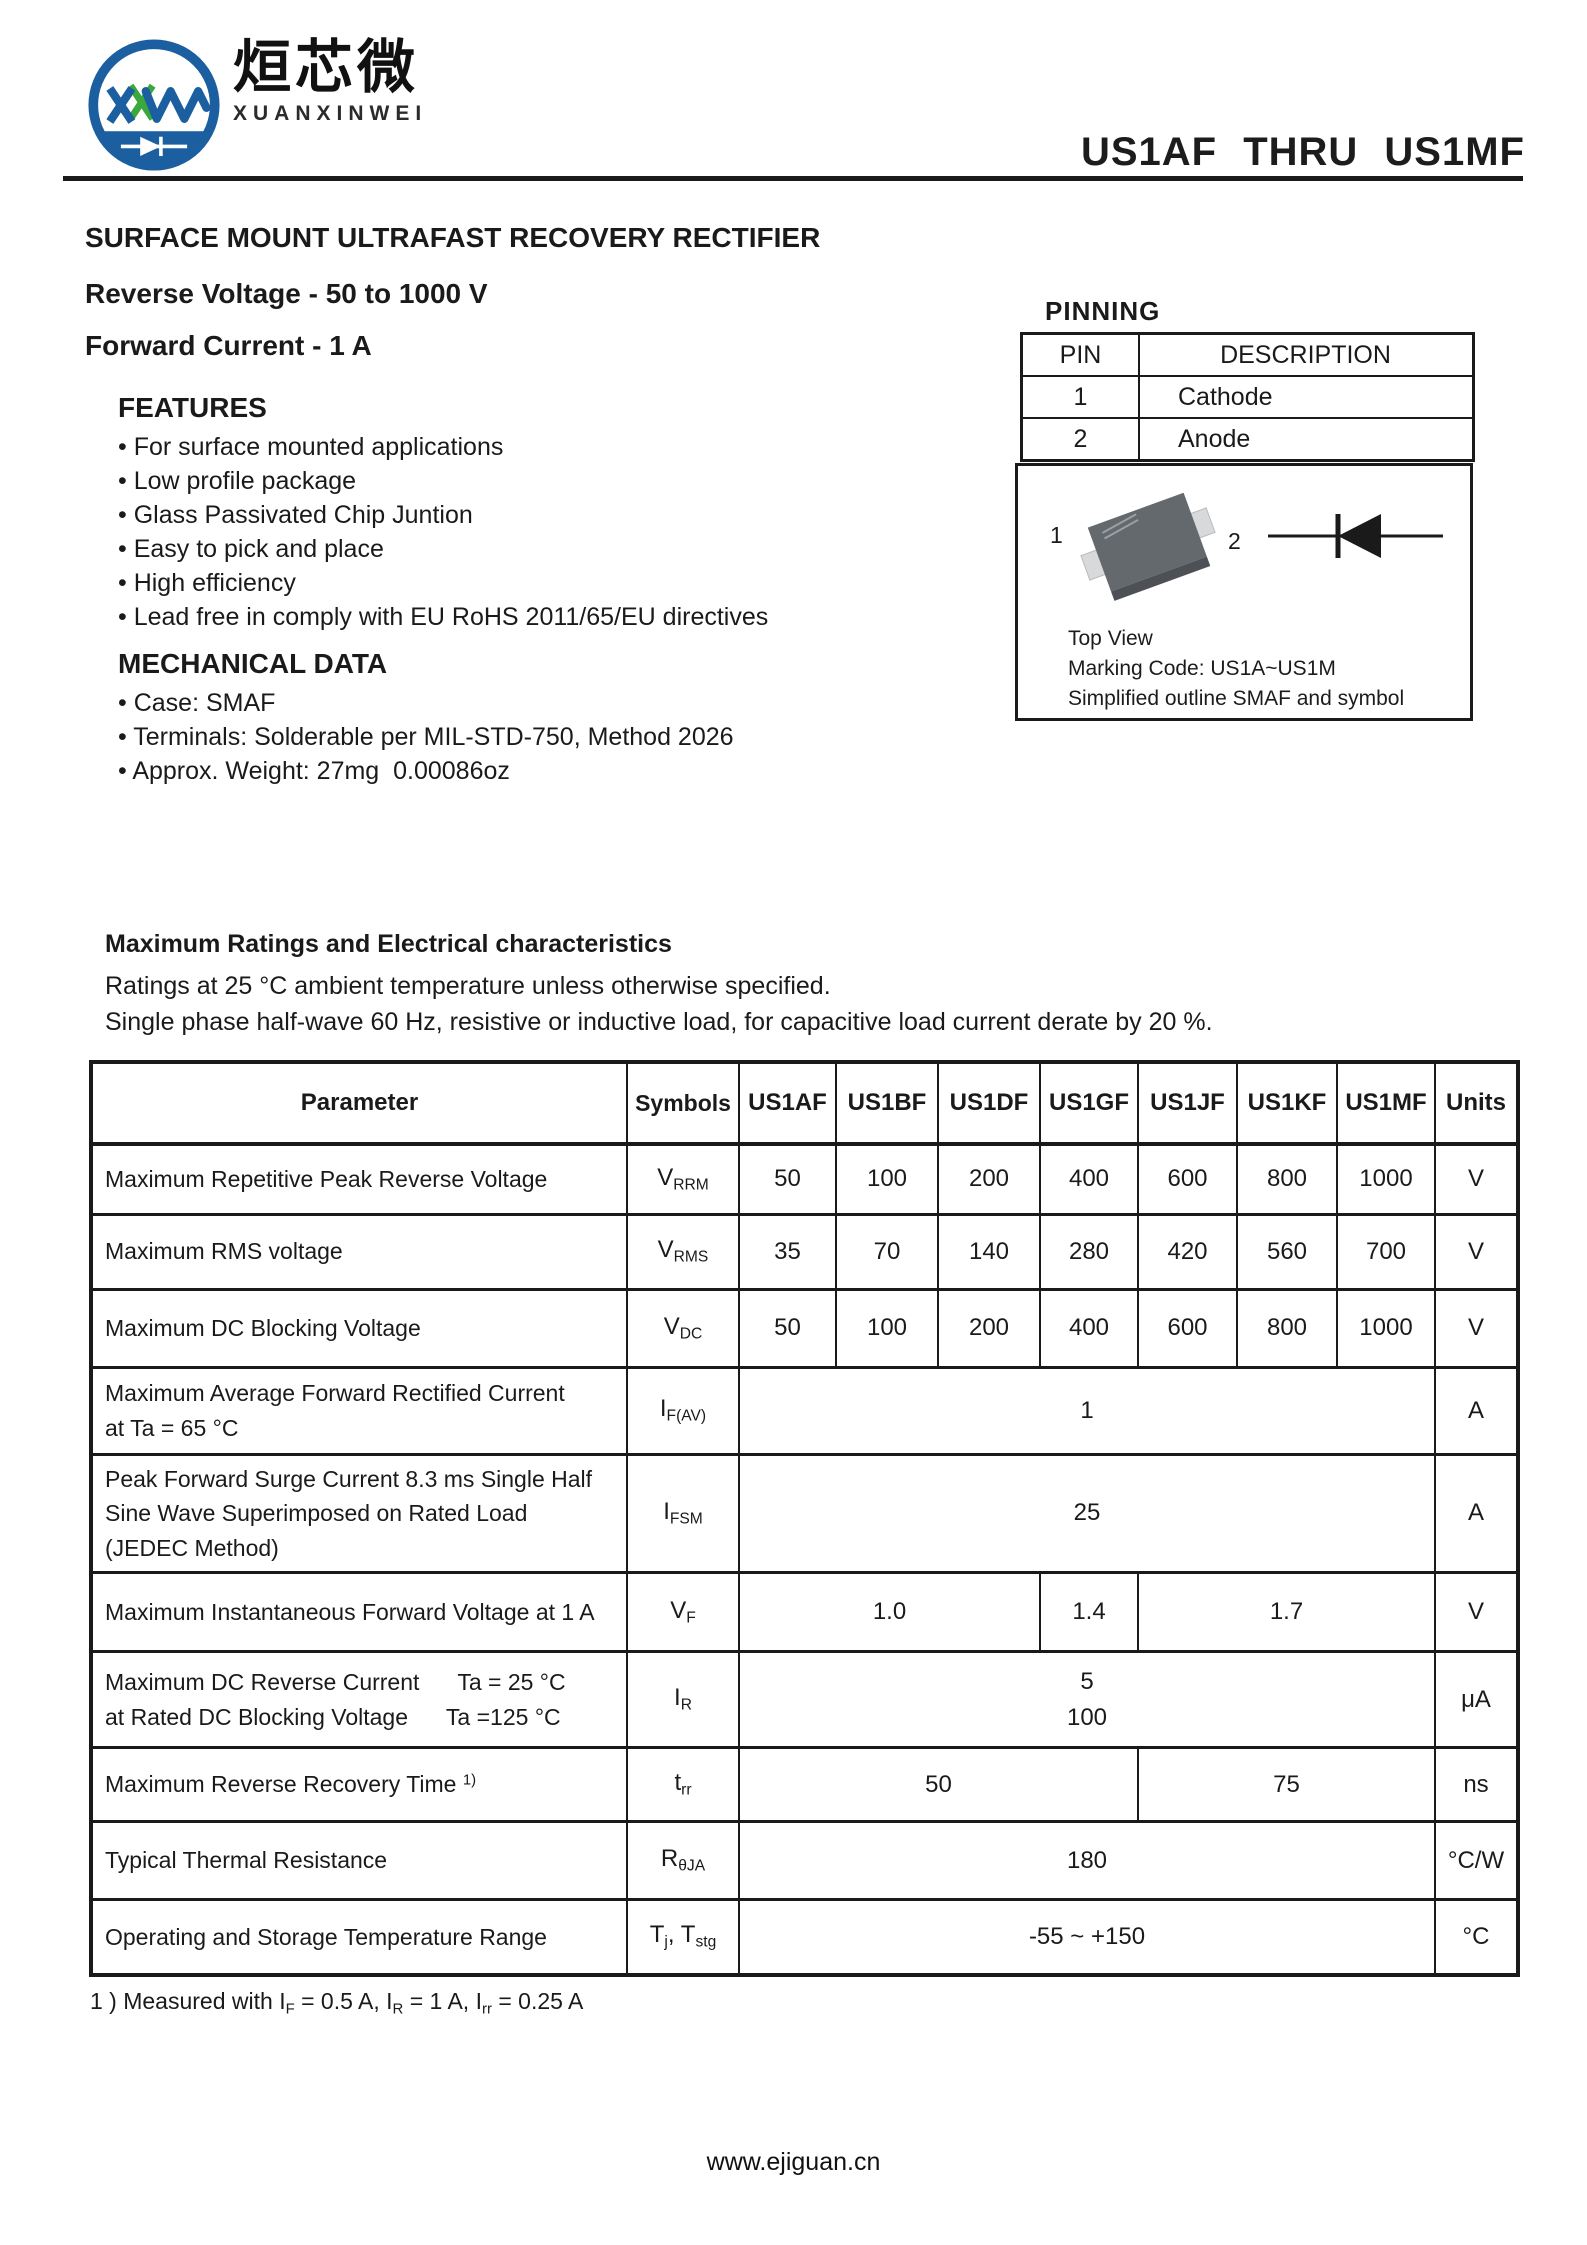  What do you see at coordinates (1287, 1328) in the screenshot?
I see `value-cell: 800` at bounding box center [1287, 1328].